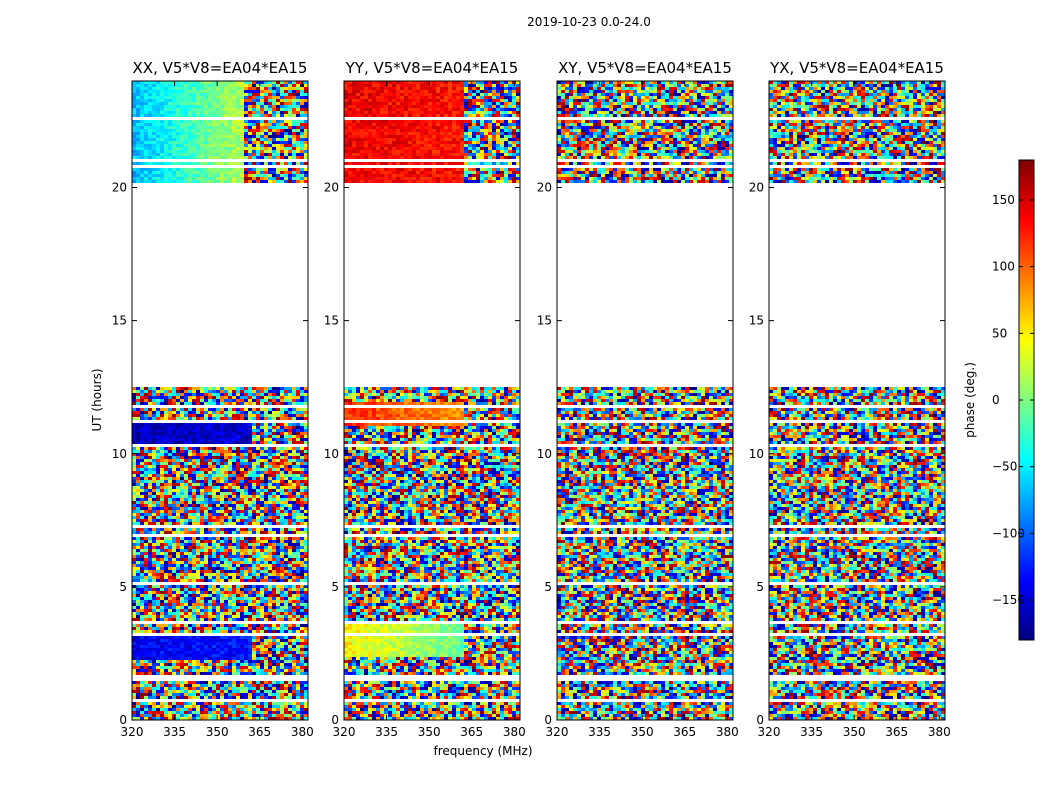  I want to click on colorbar-label: phase (deg.), so click(970, 400).